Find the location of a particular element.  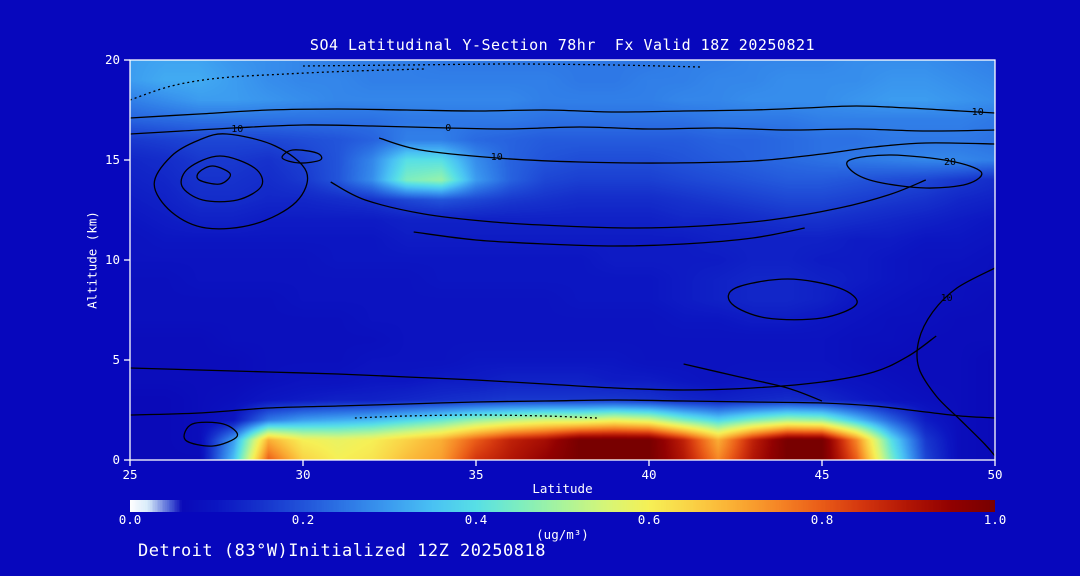

colorbar-canvas is located at coordinates (562, 506).